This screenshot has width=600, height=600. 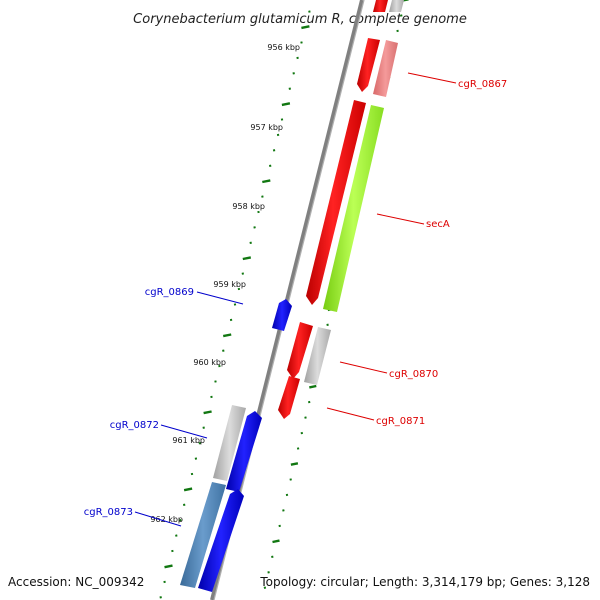 I want to click on ruler-label-962: 962 kbp, so click(x=166, y=519).